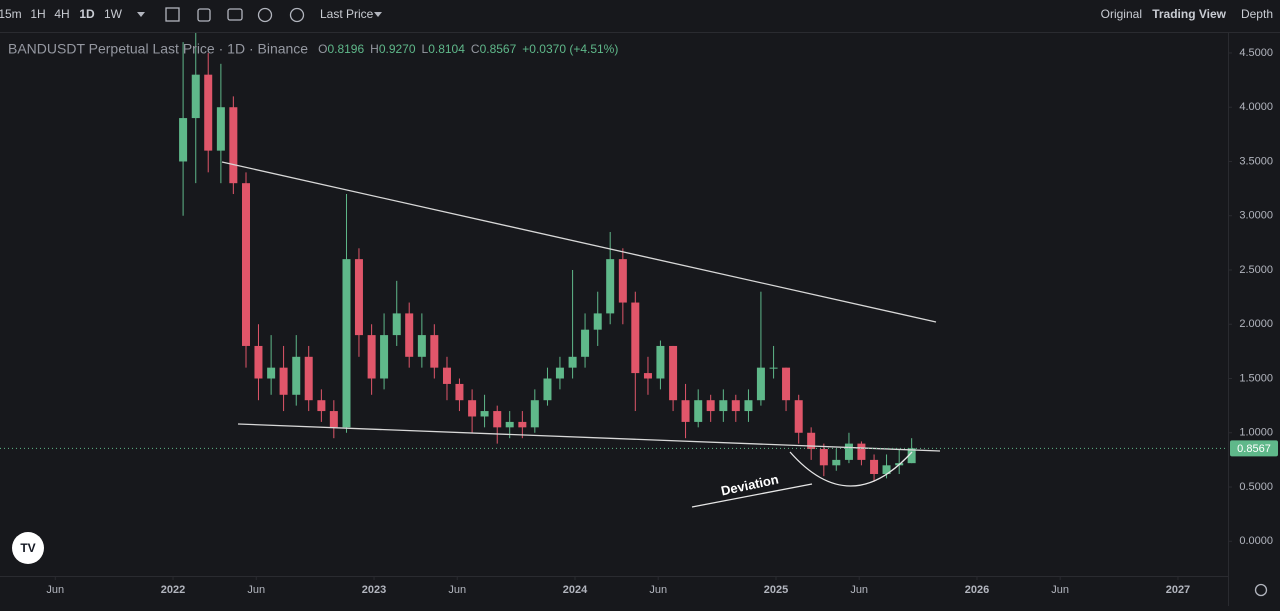 The width and height of the screenshot is (1280, 611). What do you see at coordinates (1256, 53) in the screenshot?
I see `y-tick-label: 4.5000` at bounding box center [1256, 53].